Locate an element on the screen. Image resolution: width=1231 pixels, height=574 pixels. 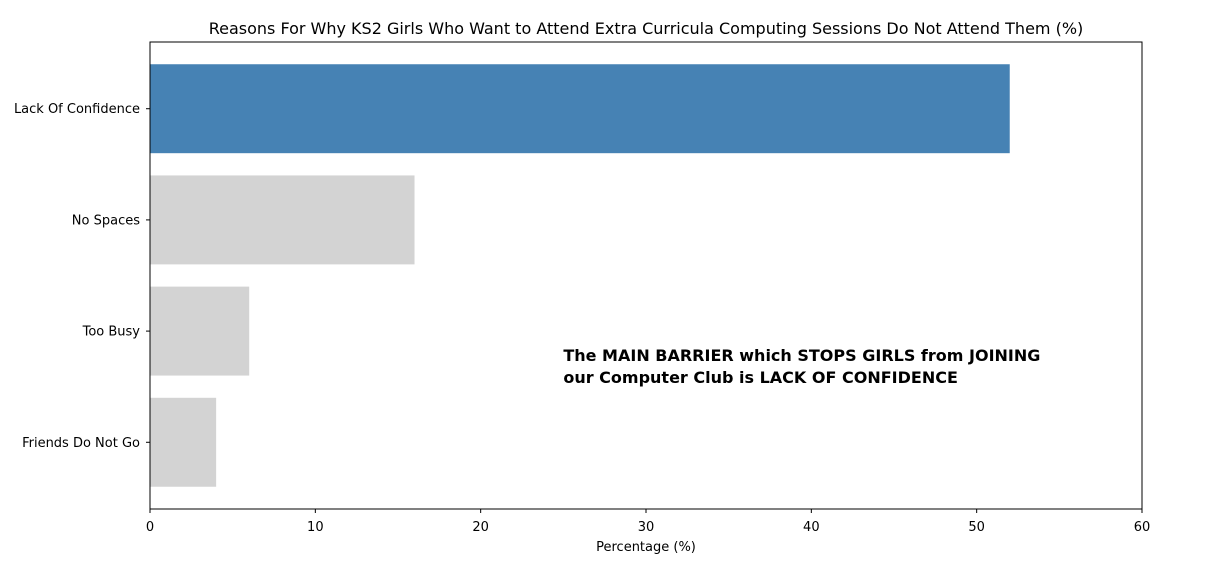
x-tick-label: 10 is located at coordinates (315, 527).